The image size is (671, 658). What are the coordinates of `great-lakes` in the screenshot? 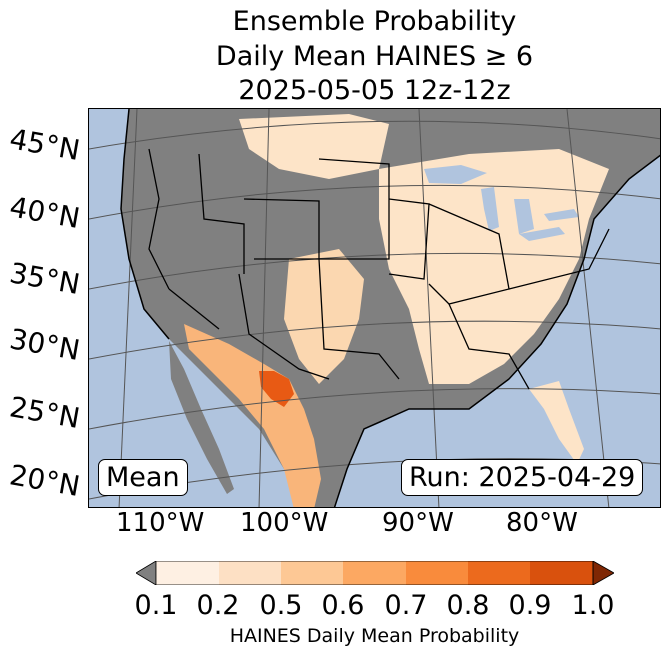 It's located at (501, 203).